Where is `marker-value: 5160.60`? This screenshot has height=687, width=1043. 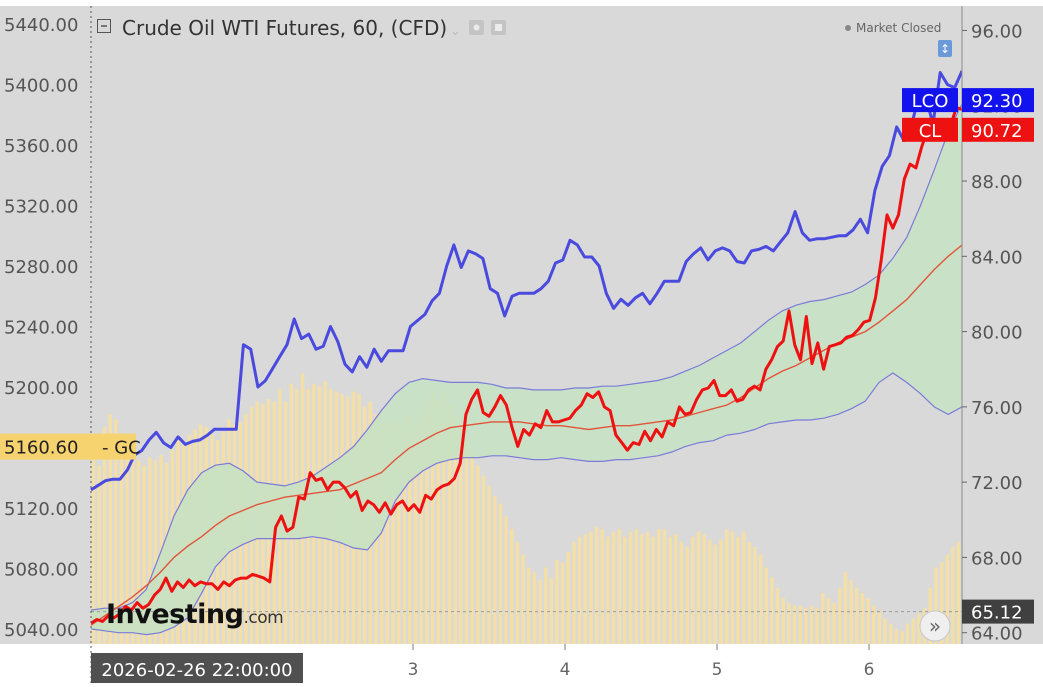 marker-value: 5160.60 is located at coordinates (41, 448).